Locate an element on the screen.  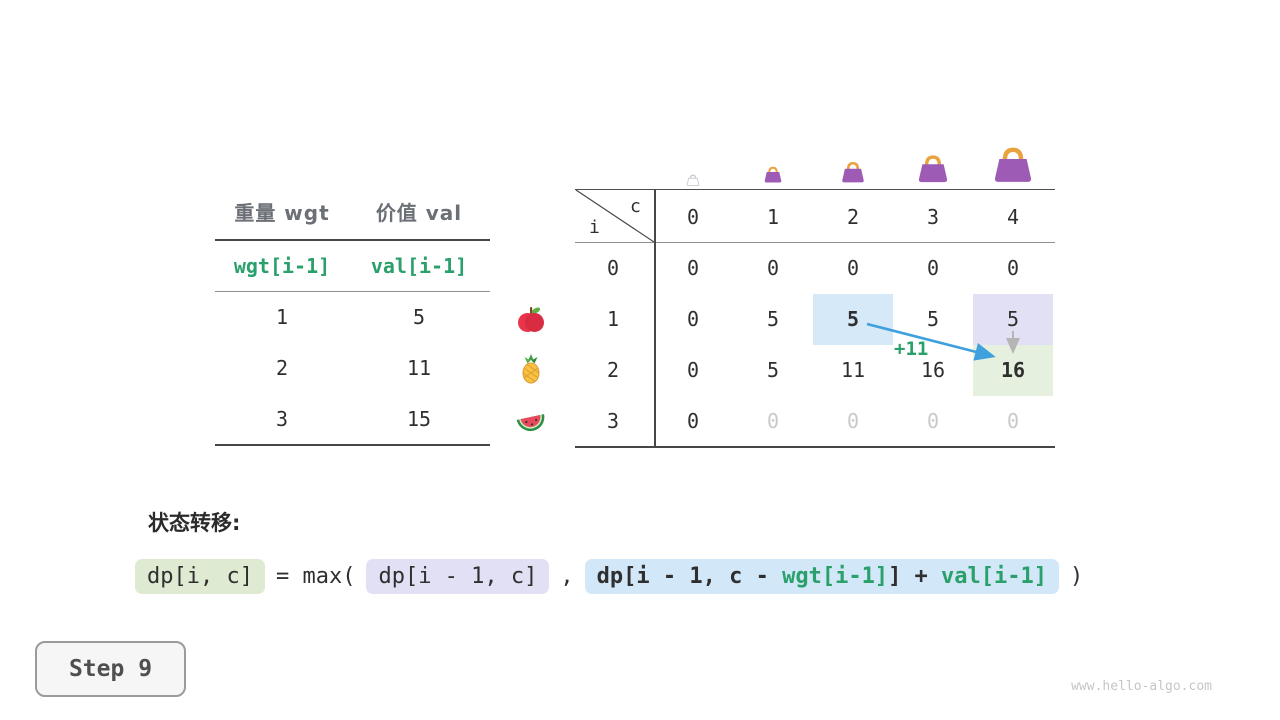
dp-col-header: 1 is located at coordinates (773, 217).